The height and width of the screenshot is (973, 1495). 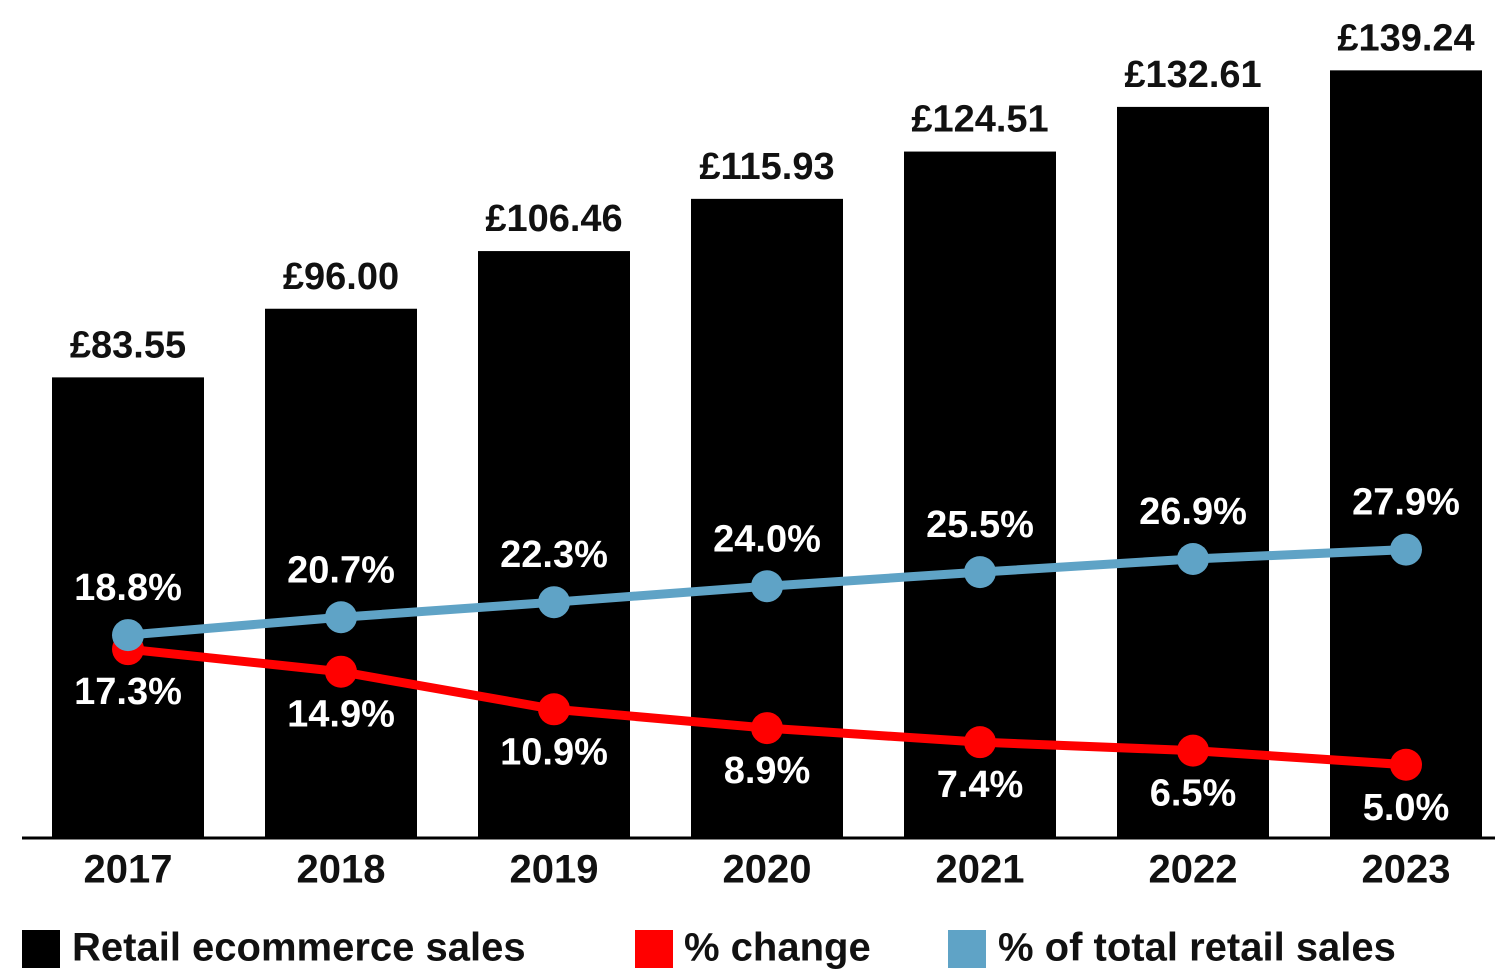 What do you see at coordinates (980, 870) in the screenshot?
I see `x-tick-label: 2021` at bounding box center [980, 870].